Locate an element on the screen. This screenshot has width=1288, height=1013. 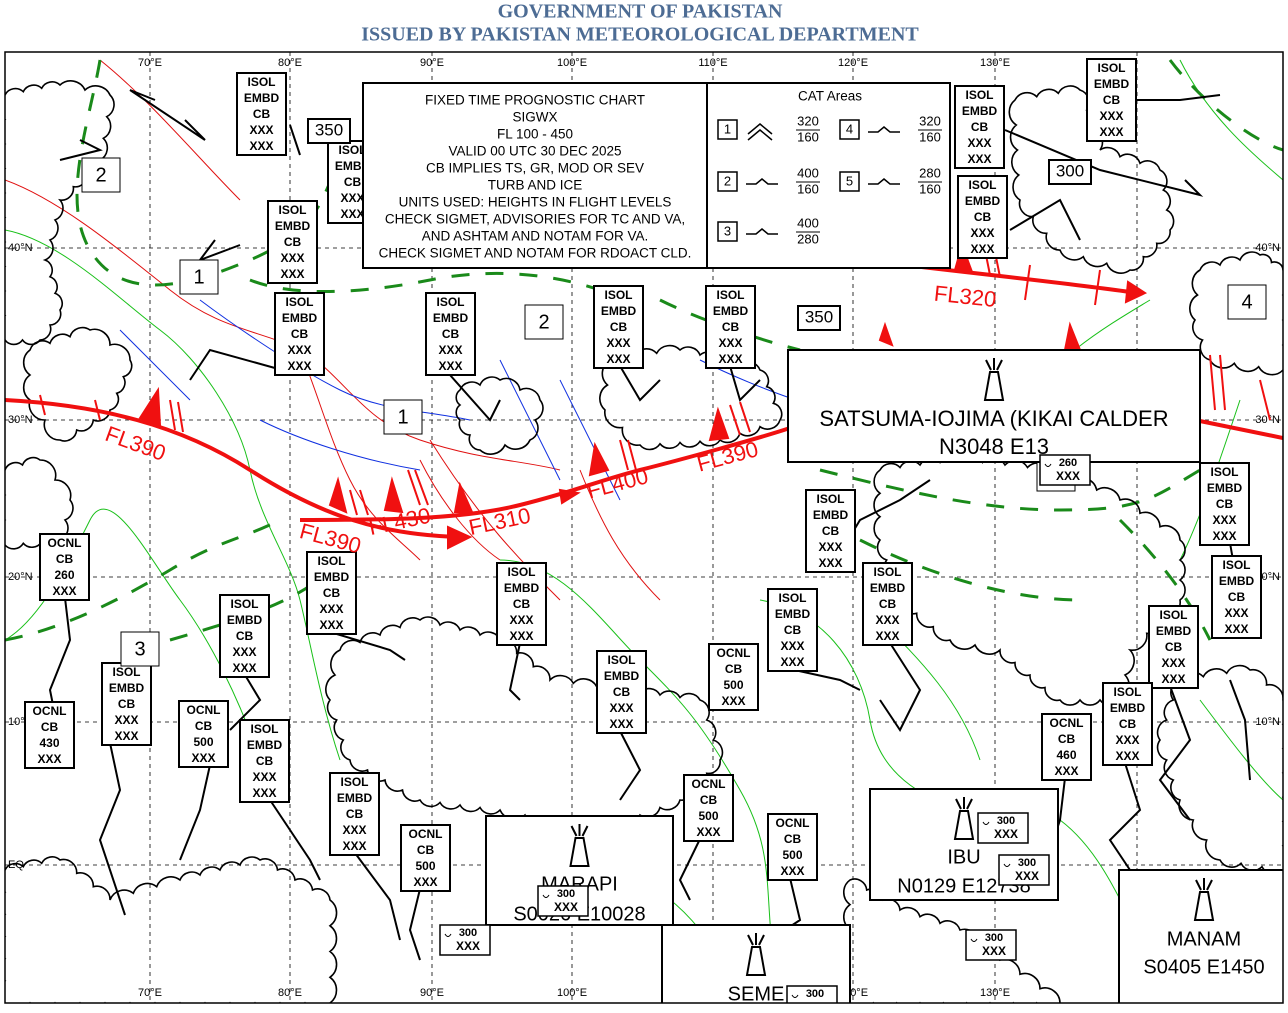
jet-label: FL310 is located at coordinates (500, 521).